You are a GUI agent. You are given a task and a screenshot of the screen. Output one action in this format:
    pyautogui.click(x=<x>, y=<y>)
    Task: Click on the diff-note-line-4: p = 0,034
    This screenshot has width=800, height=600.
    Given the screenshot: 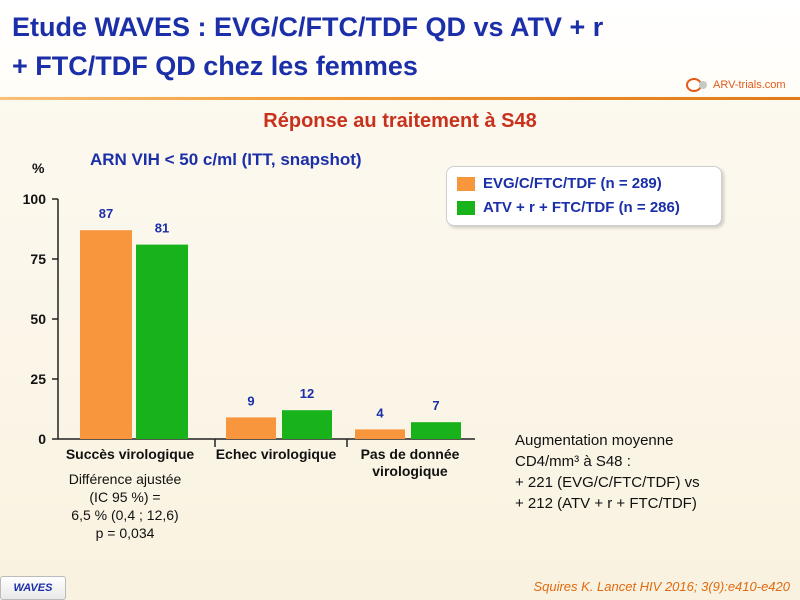 What is the action you would take?
    pyautogui.click(x=125, y=533)
    